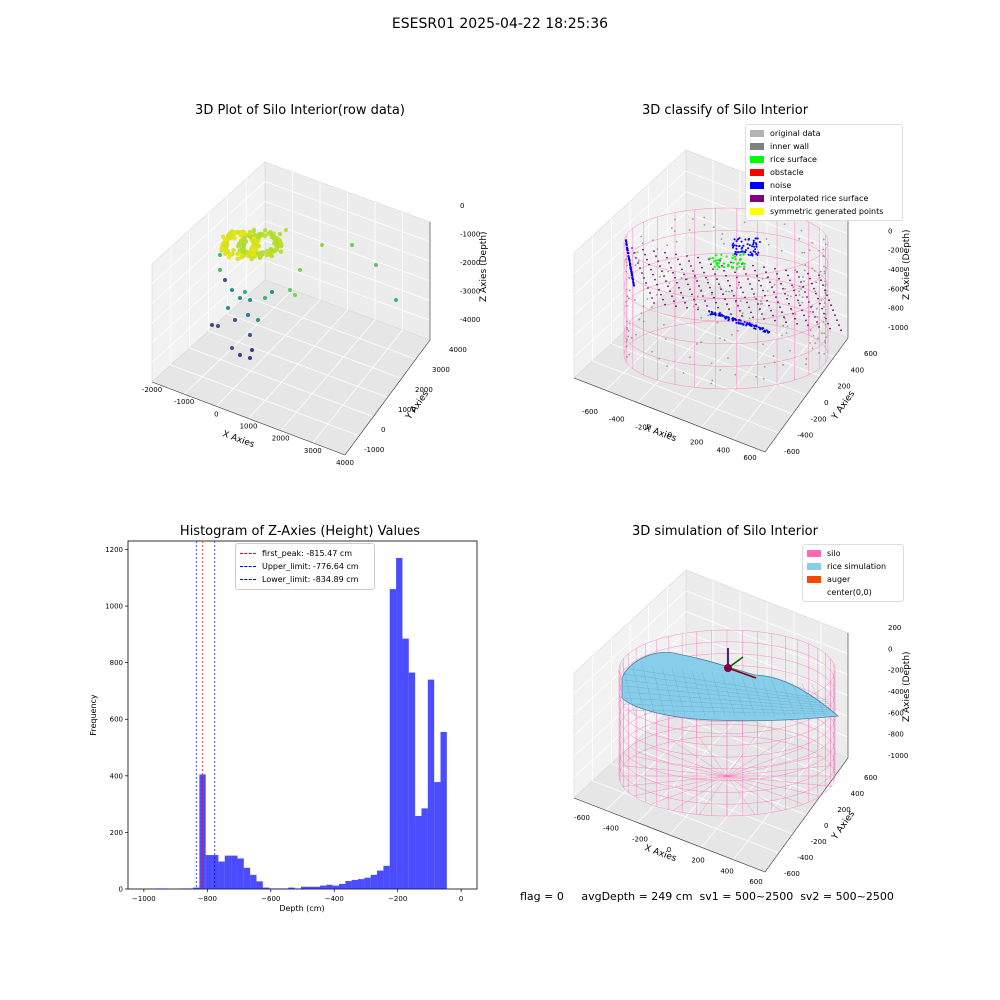 This screenshot has height=1000, width=1000. Describe the element at coordinates (367, 883) in the screenshot. I see `histogram-bar` at that location.